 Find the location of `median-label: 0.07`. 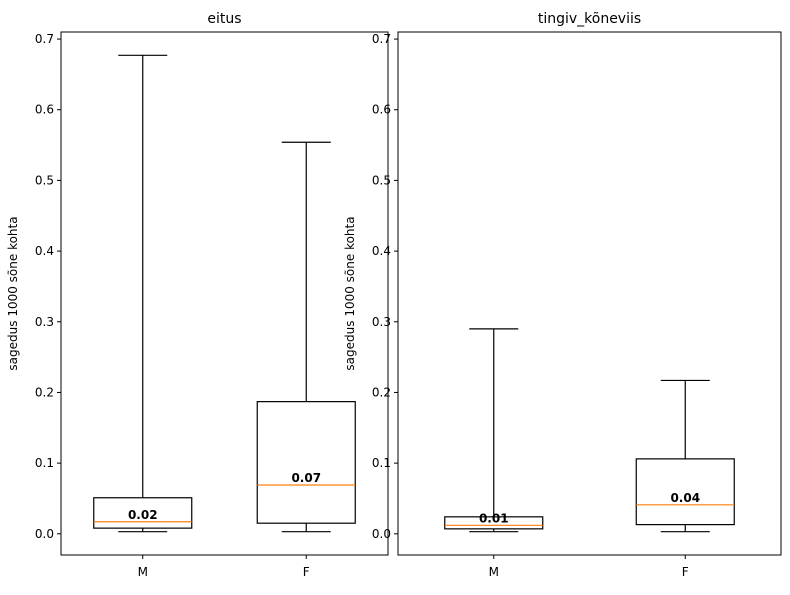

median-label: 0.07 is located at coordinates (306, 478).